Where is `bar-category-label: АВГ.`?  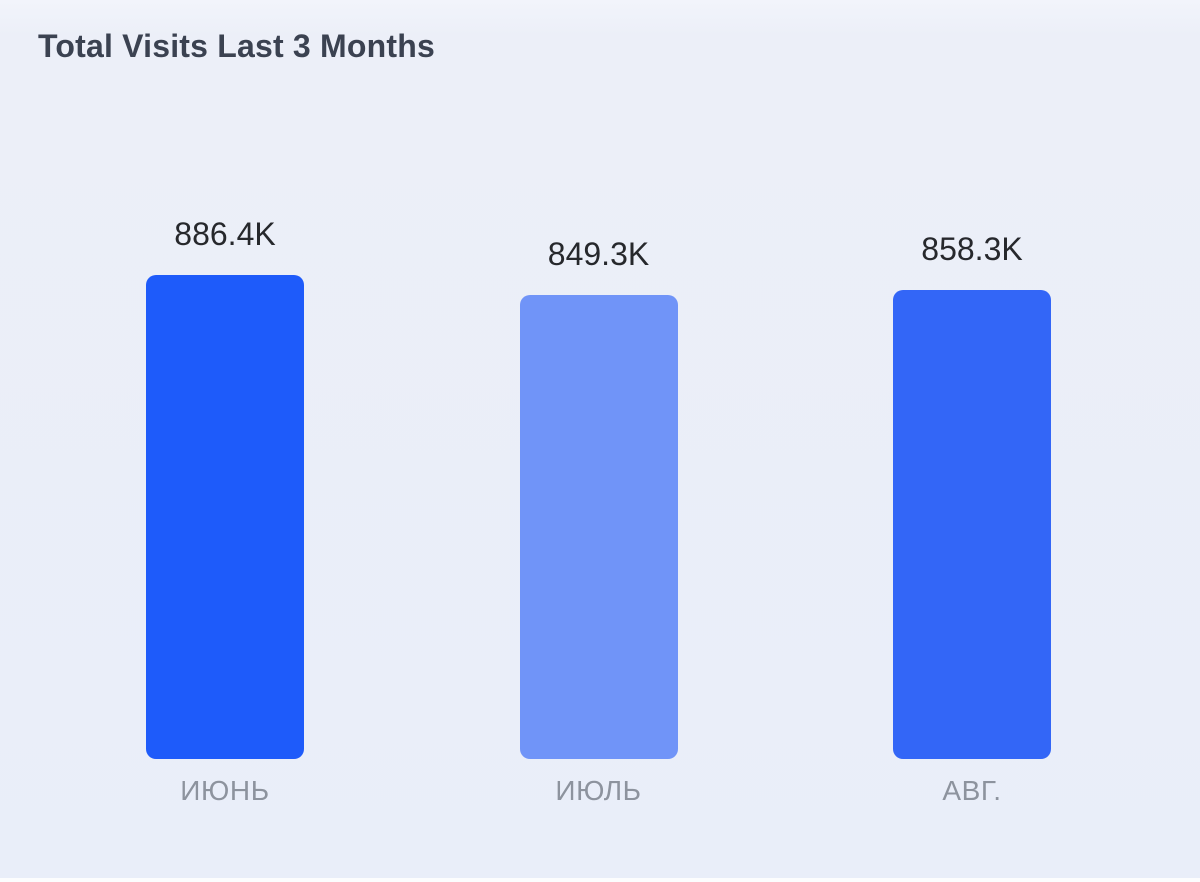
bar-category-label: АВГ. is located at coordinates (972, 790).